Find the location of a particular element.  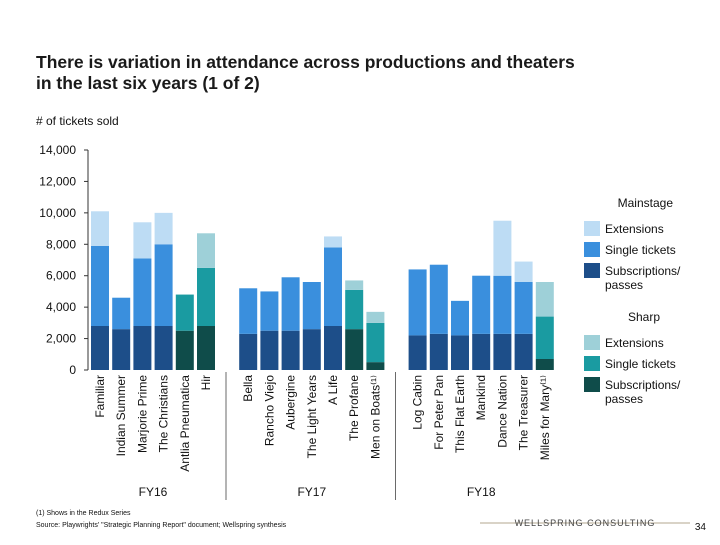

x-tick-label: The Christians is located at coordinates (164, 413).